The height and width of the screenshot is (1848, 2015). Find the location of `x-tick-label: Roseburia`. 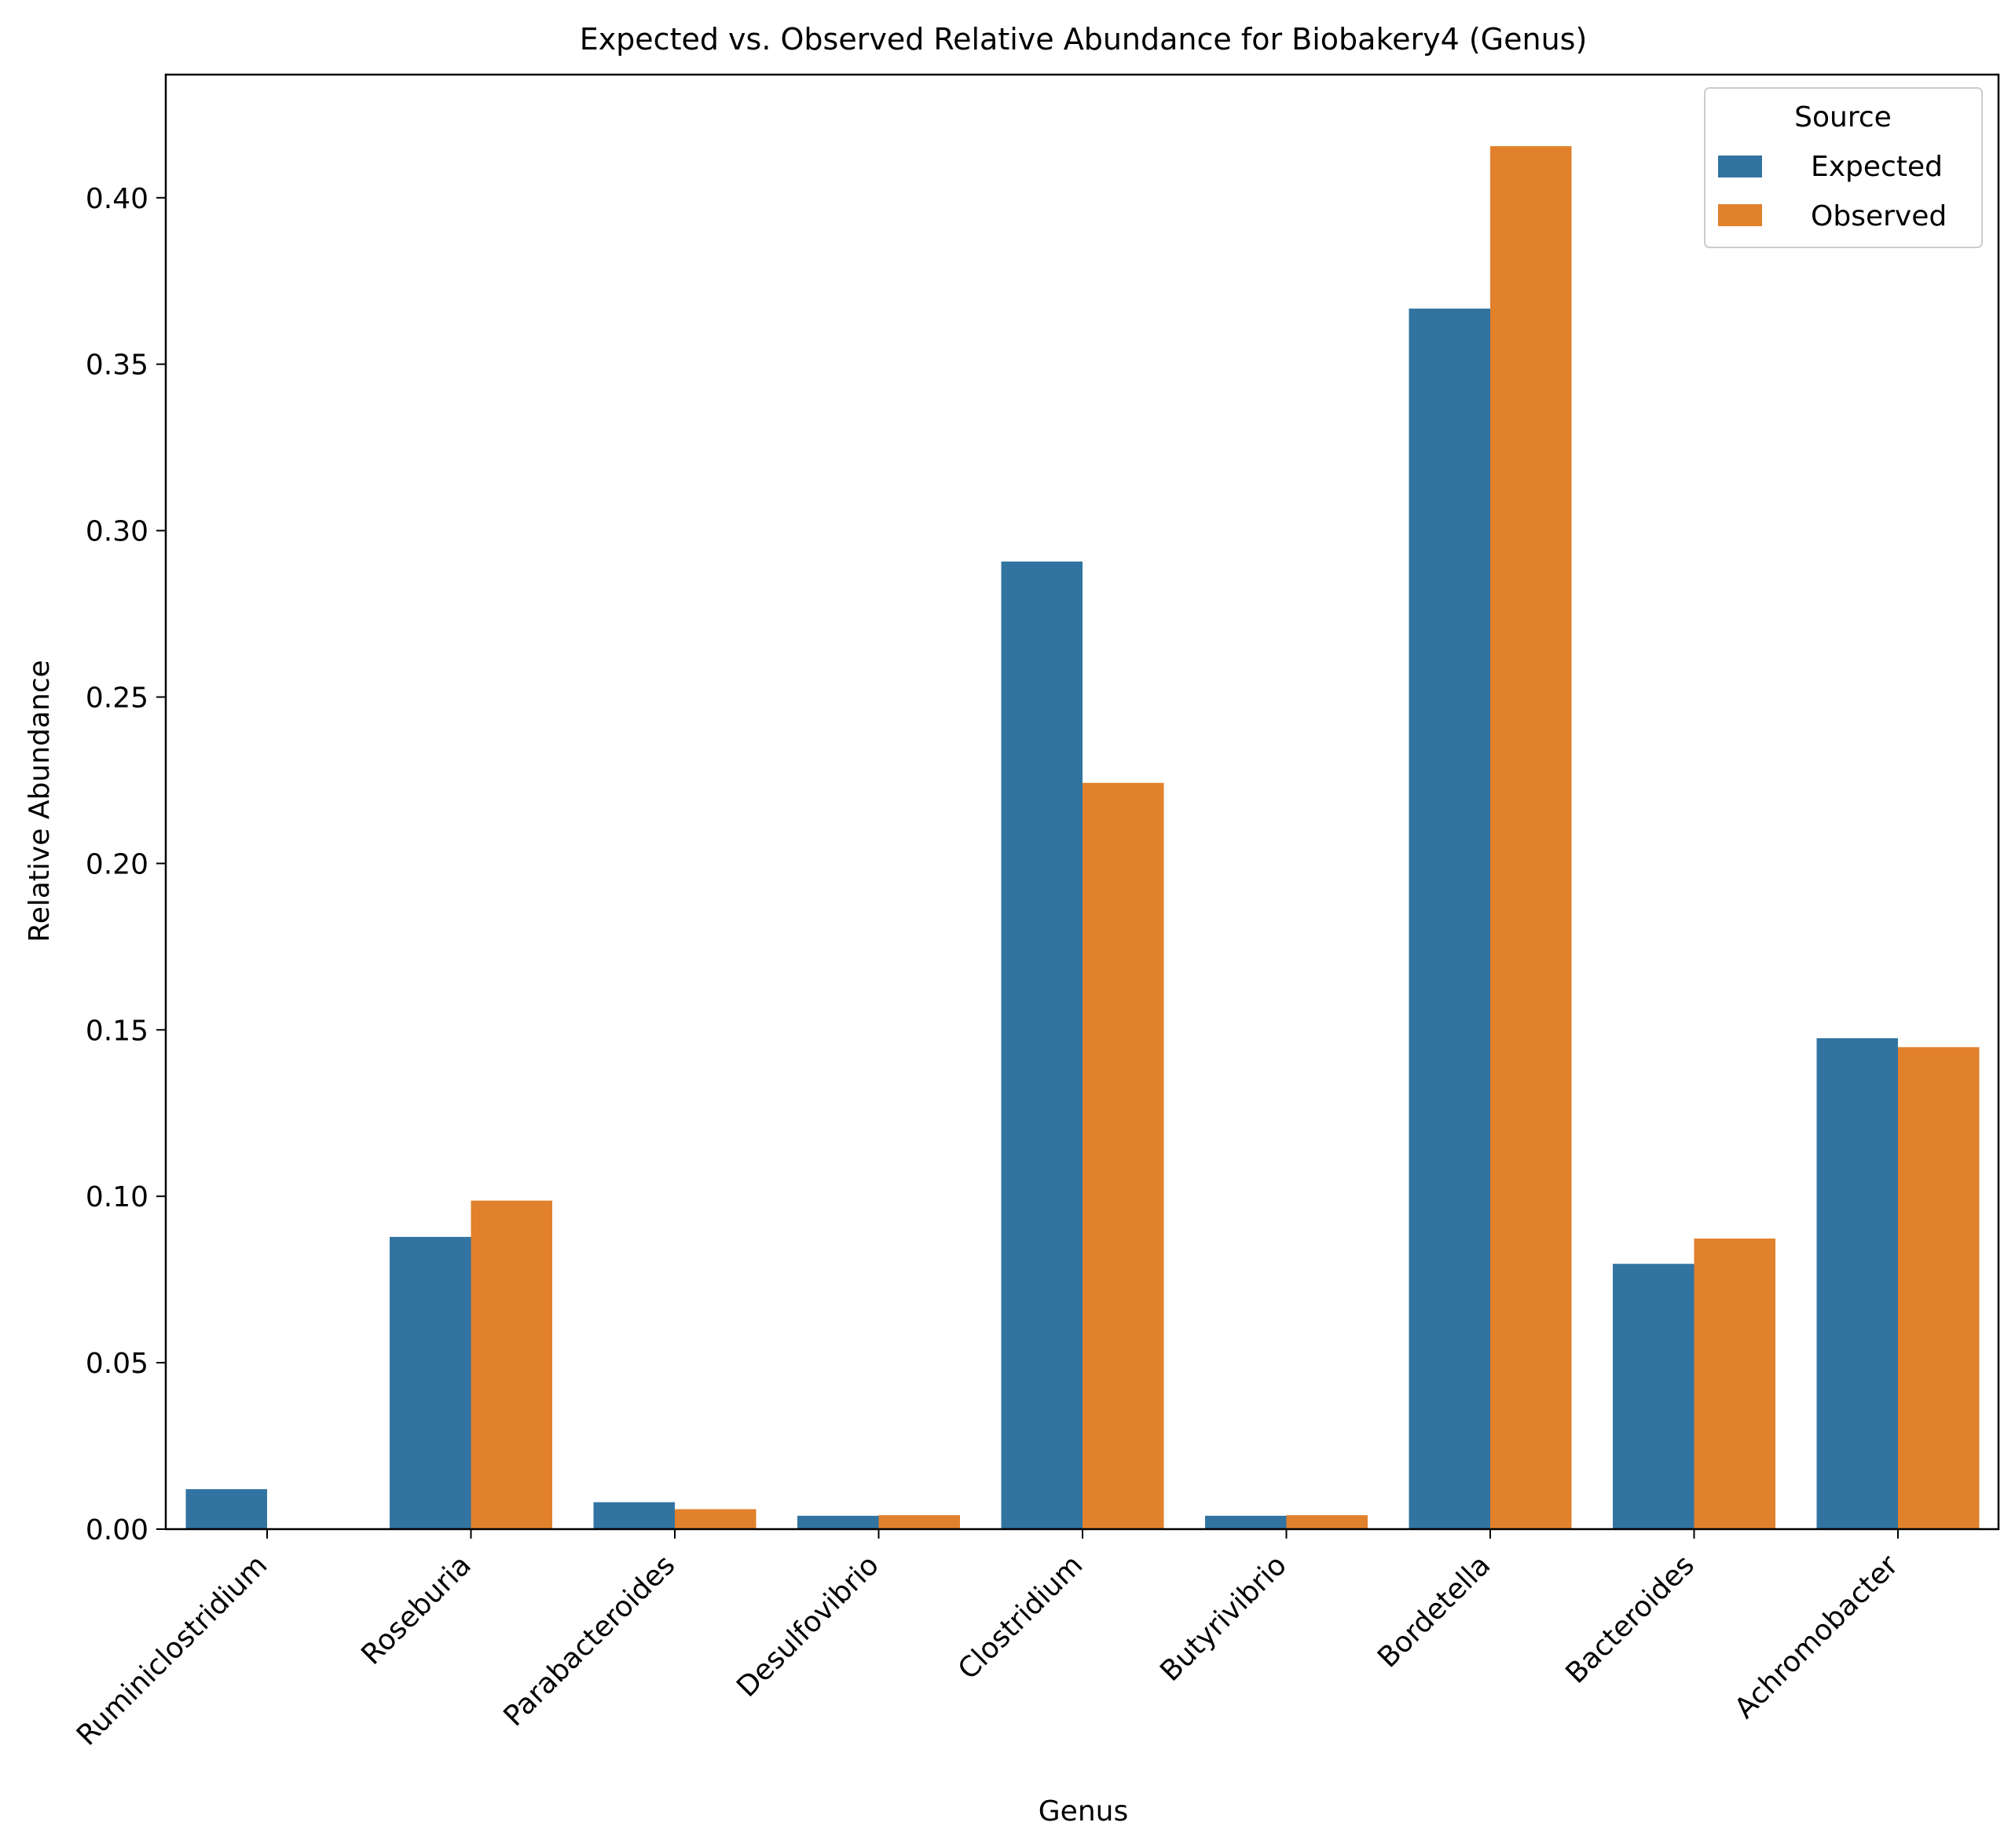

x-tick-label: Roseburia is located at coordinates (416, 1610).